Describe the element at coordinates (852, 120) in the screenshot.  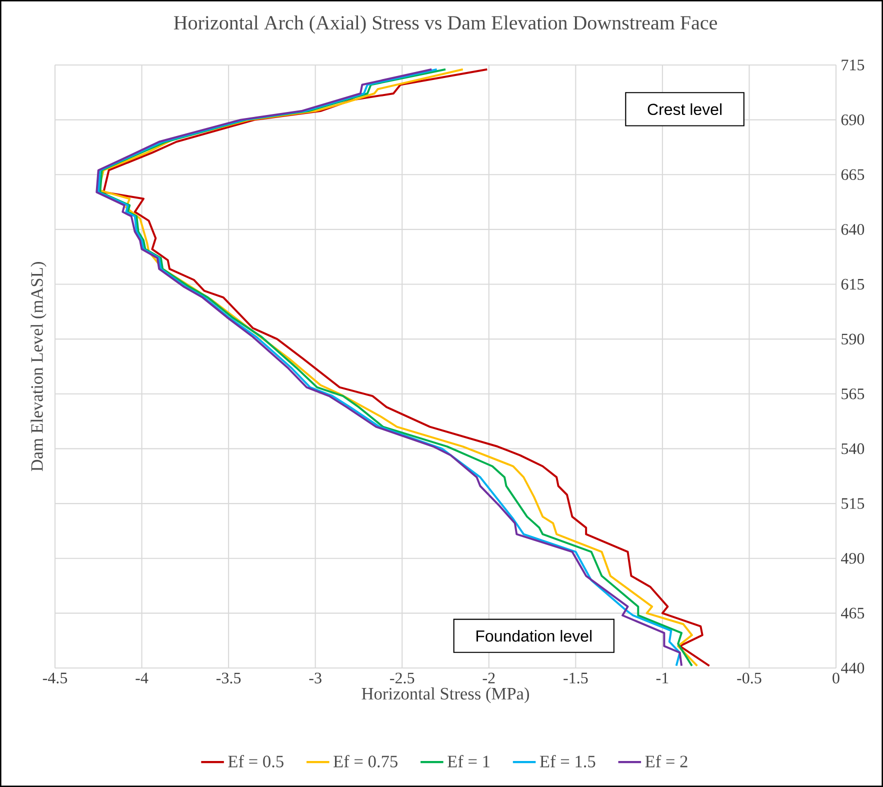
I see `y-tick-label: 690` at that location.